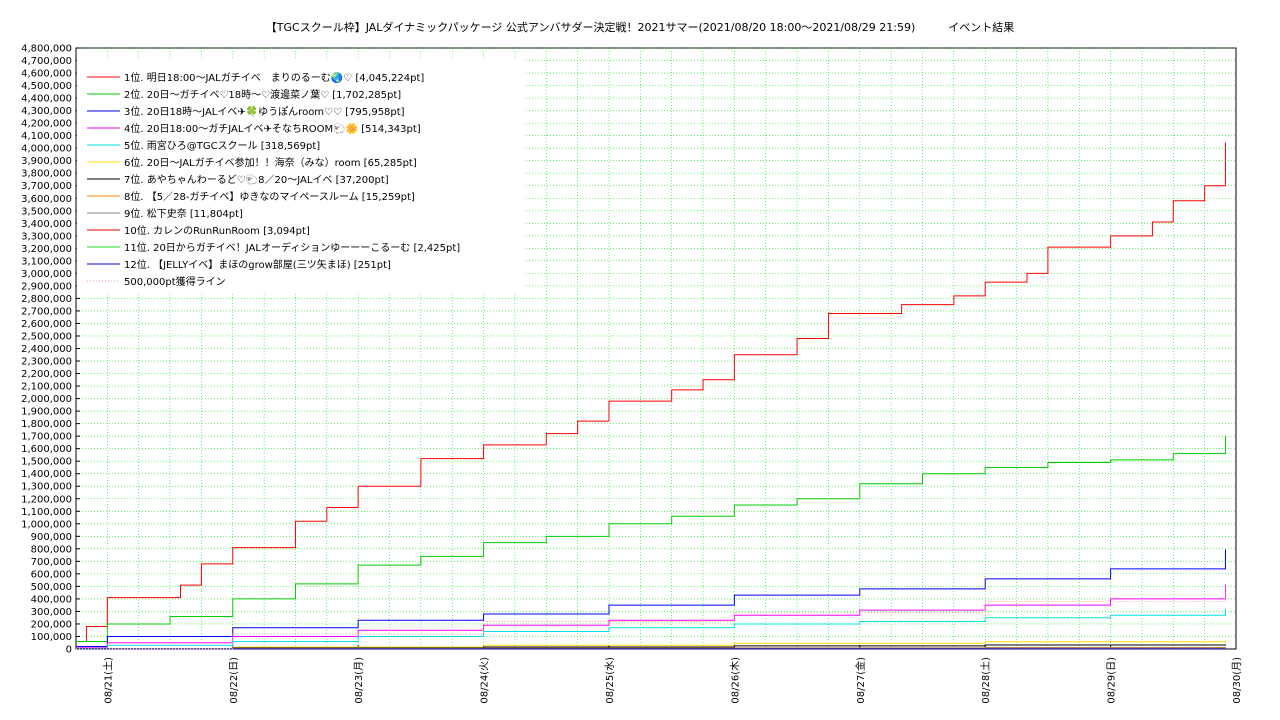 The width and height of the screenshot is (1280, 720). Describe the element at coordinates (46, 387) in the screenshot. I see `y-tick-label: 2,100,000` at that location.